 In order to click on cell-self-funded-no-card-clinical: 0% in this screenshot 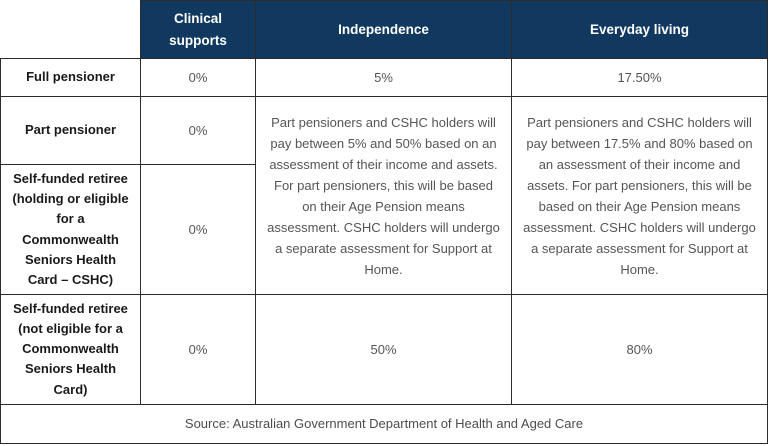, I will do `click(198, 349)`.